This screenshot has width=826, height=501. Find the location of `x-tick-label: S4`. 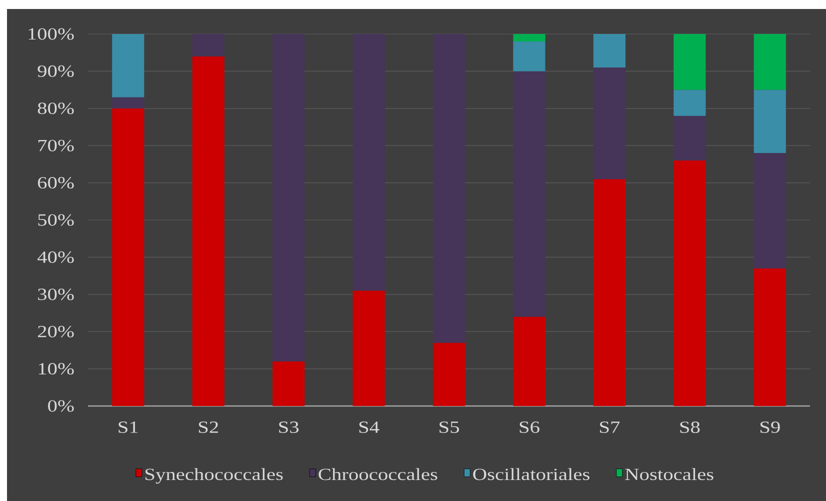

x-tick-label: S4 is located at coordinates (369, 427).